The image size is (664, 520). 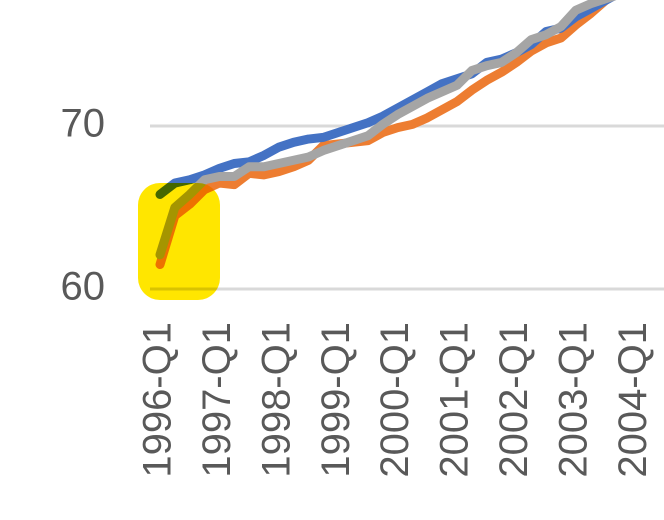 What do you see at coordinates (514, 400) in the screenshot?
I see `x-tick-label: 2002-Q1` at bounding box center [514, 400].